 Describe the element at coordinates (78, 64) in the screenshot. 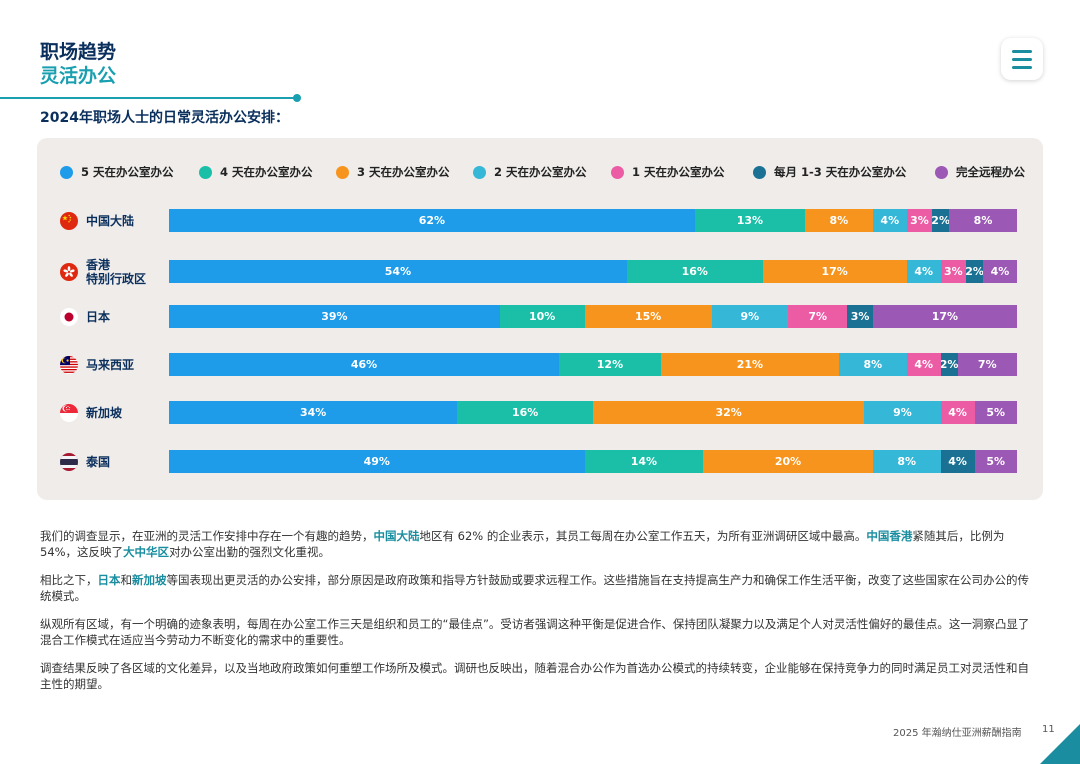

I see `page-header: 职场趋势 灵活办公` at that location.